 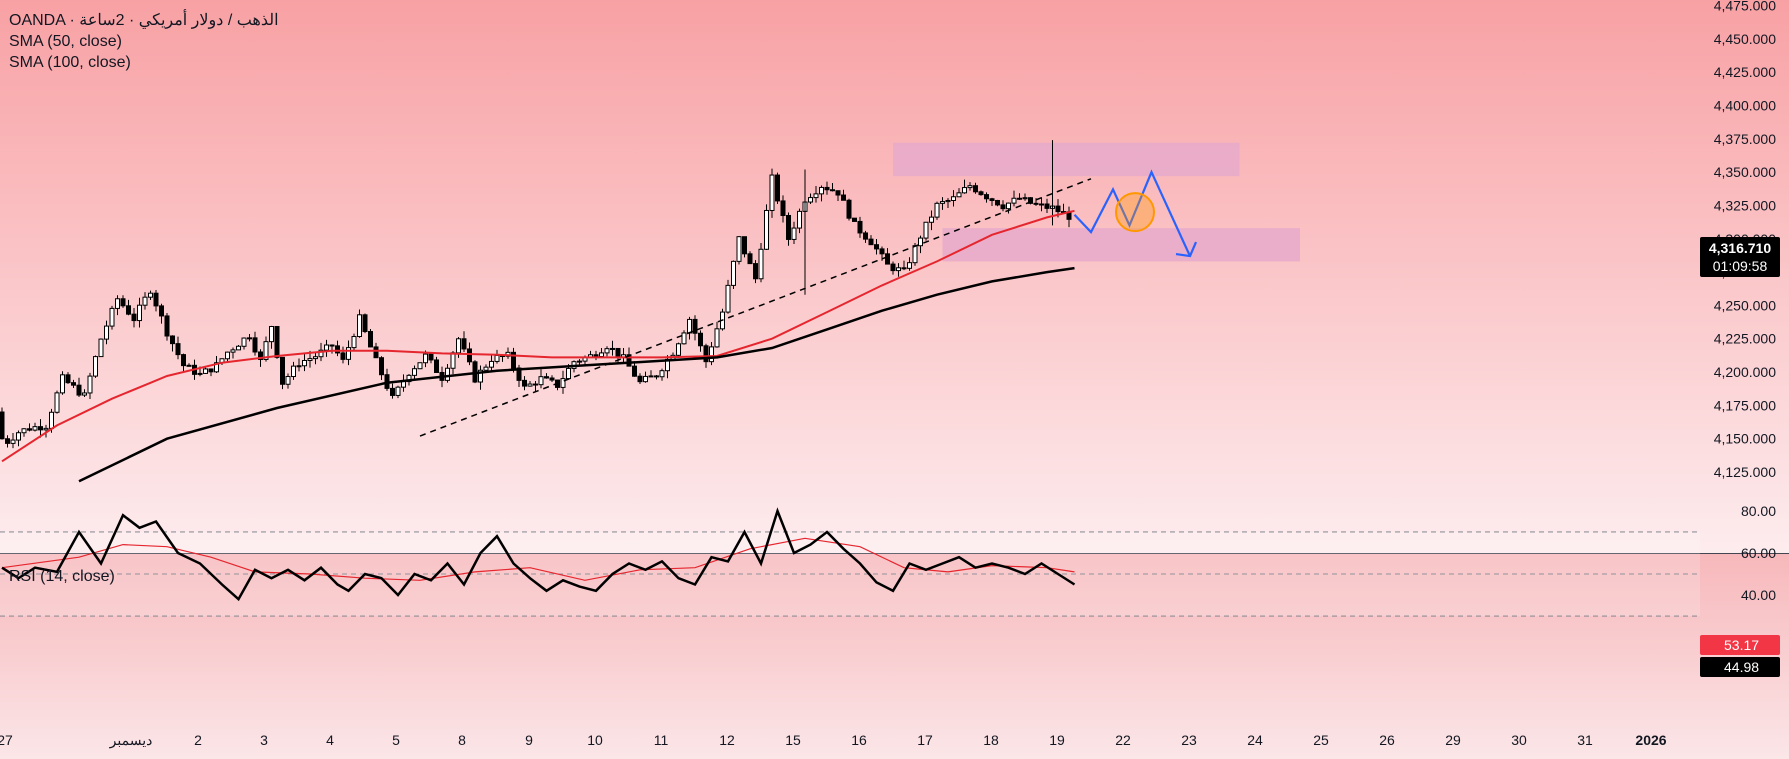 I want to click on price-tick-label: 4,175.000, so click(x=1745, y=405).